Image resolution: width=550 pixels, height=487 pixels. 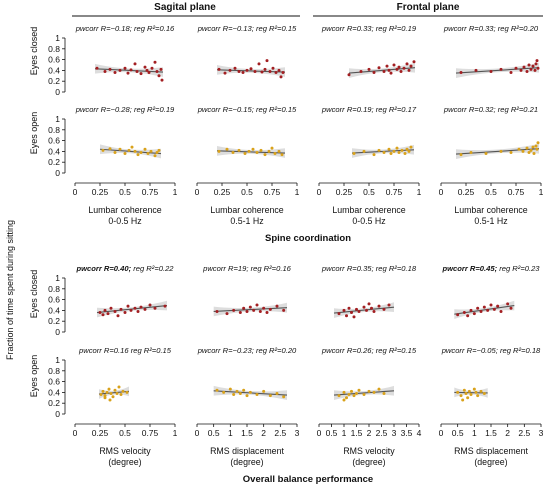 I want to click on section-label-spine: Spine coordination, so click(x=308, y=238).